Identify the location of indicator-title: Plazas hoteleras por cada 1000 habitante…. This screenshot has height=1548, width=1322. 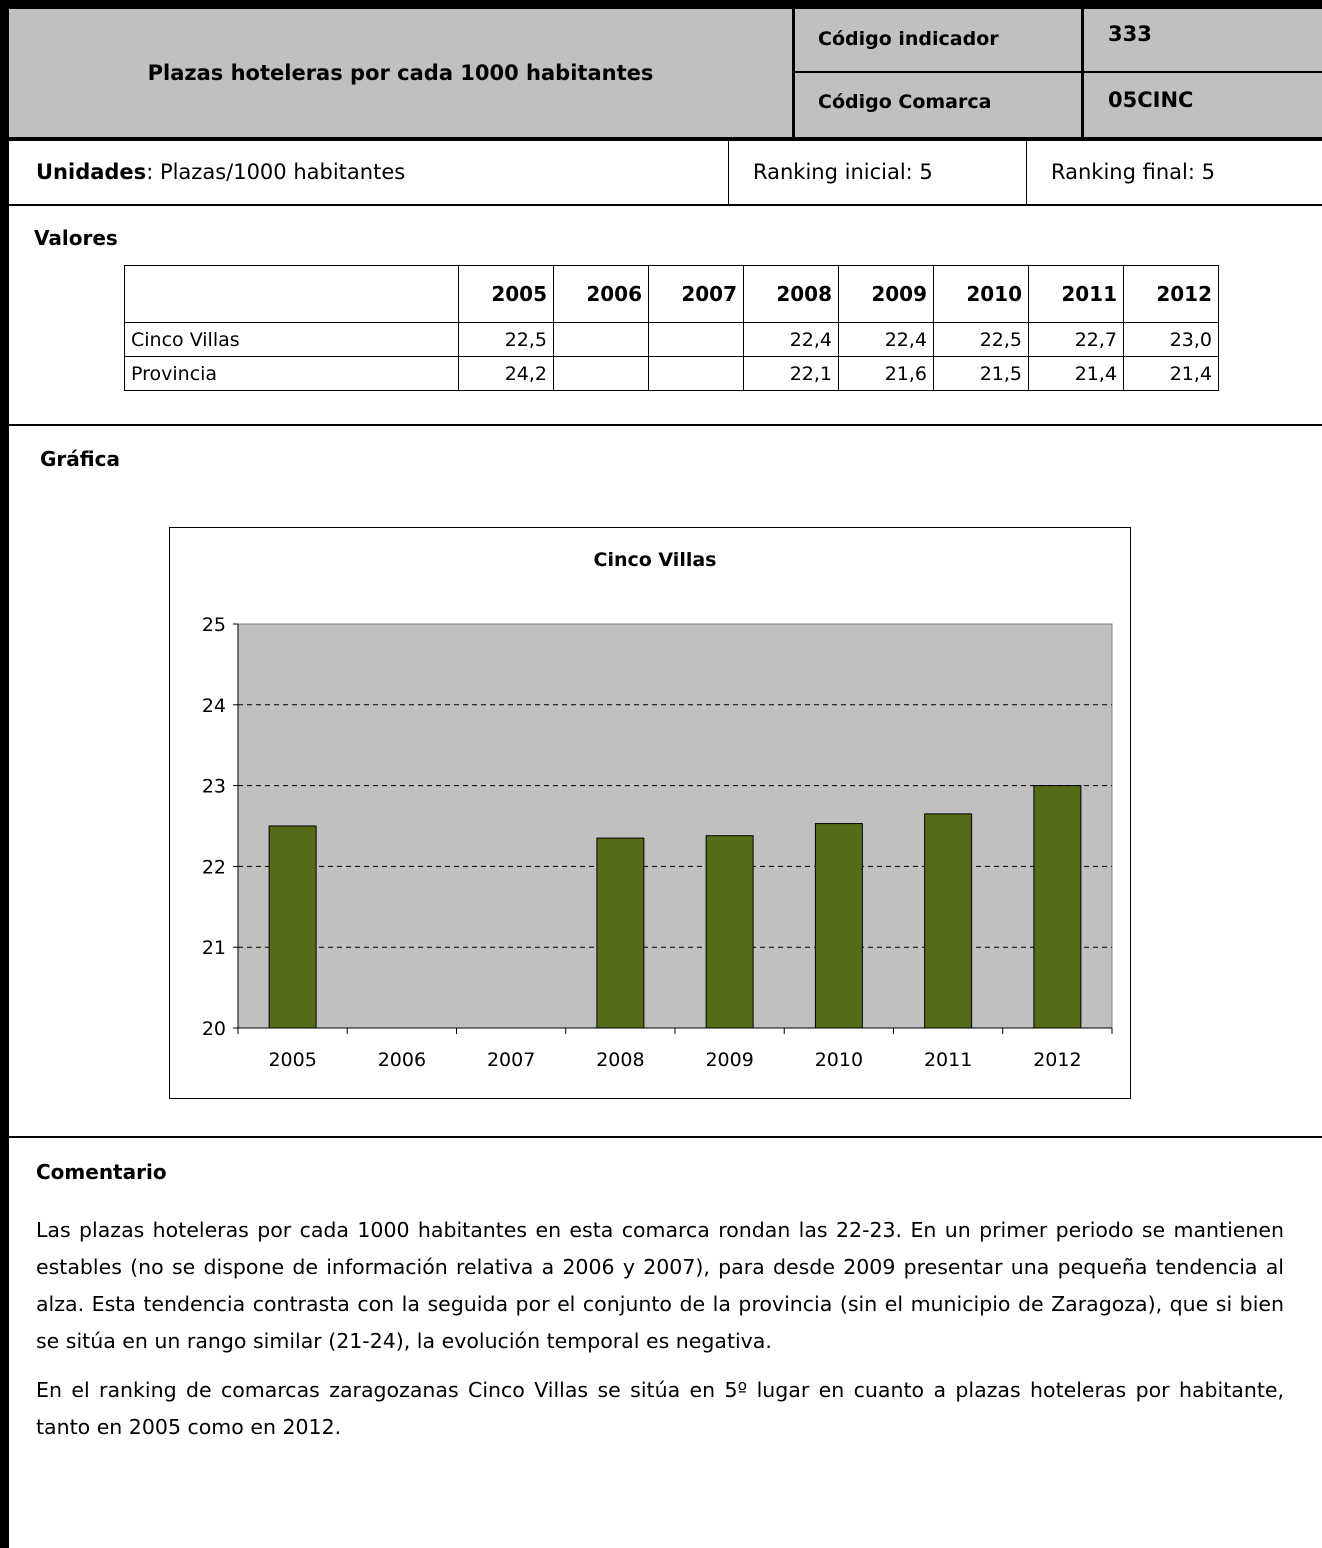
(400, 73).